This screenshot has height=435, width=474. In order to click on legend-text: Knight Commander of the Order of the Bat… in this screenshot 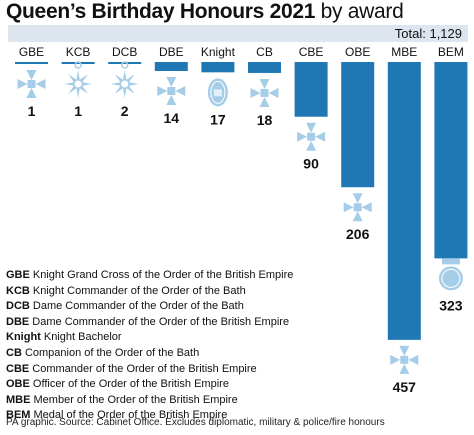, I will do `click(137, 290)`.